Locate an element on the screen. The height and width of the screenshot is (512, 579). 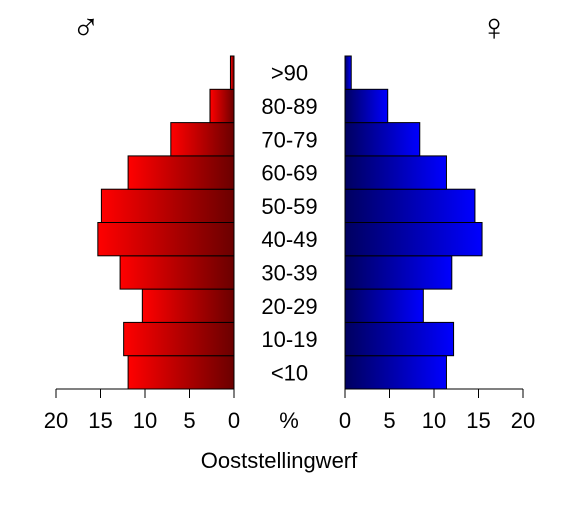
percent-unit-label: % is located at coordinates (289, 420).